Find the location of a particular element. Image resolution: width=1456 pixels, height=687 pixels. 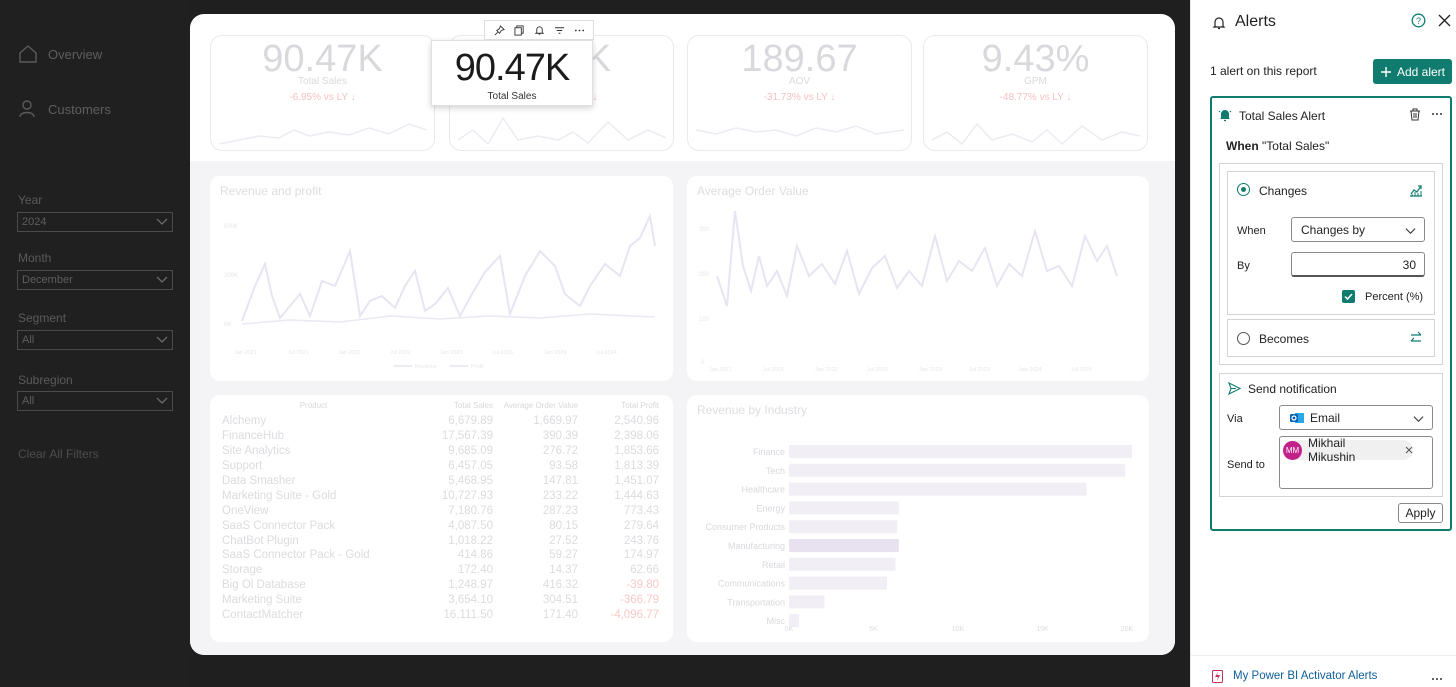

apply-button: Apply is located at coordinates (1420, 513).